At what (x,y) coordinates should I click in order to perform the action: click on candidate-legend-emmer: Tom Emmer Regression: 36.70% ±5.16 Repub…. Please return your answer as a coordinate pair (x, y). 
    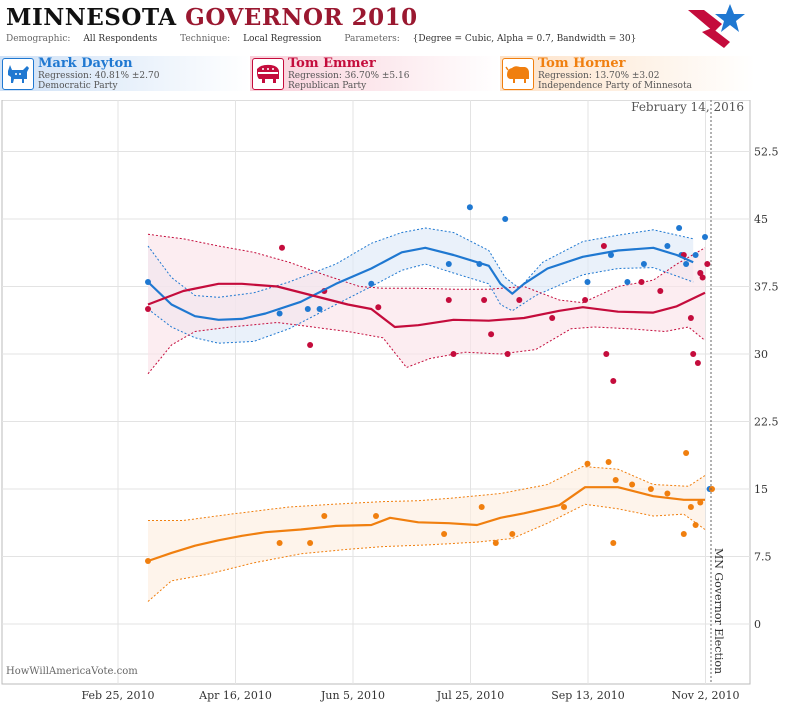
    Looking at the image, I should click on (375, 73).